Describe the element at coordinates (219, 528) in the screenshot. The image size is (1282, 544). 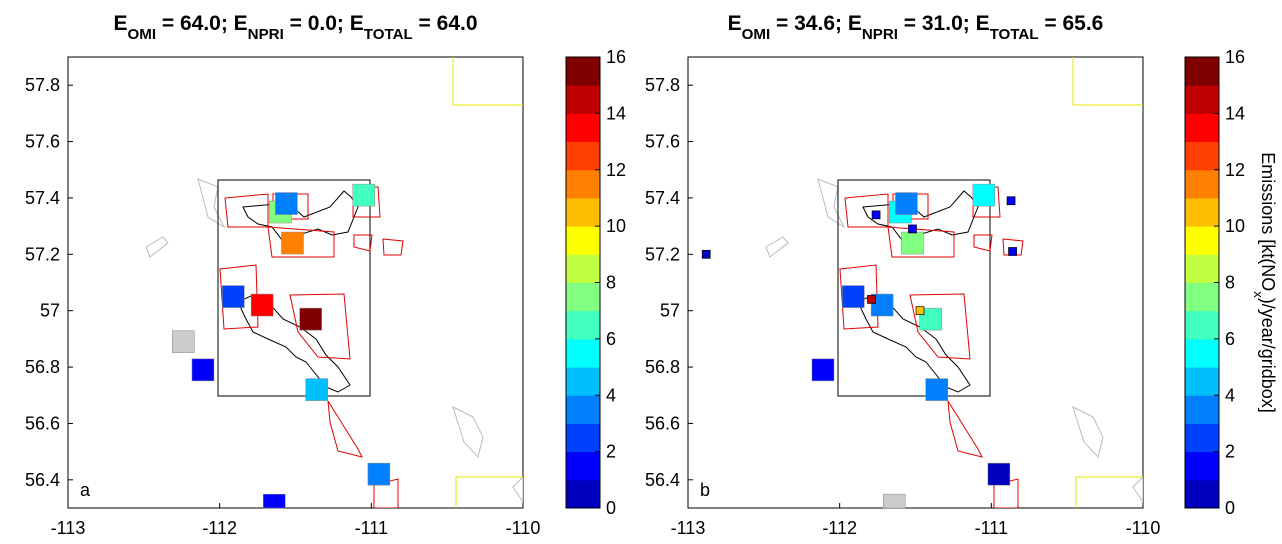
I see `x-tick-label: -112` at that location.